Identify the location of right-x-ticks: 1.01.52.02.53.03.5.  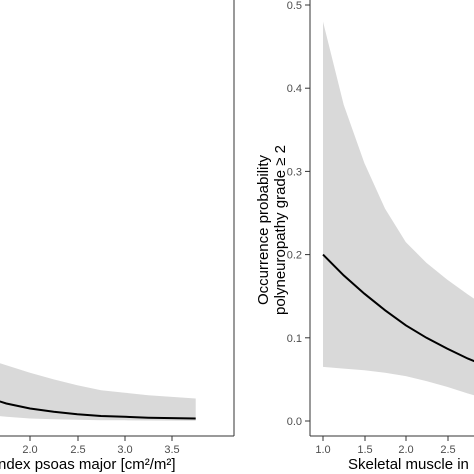
(385, 446).